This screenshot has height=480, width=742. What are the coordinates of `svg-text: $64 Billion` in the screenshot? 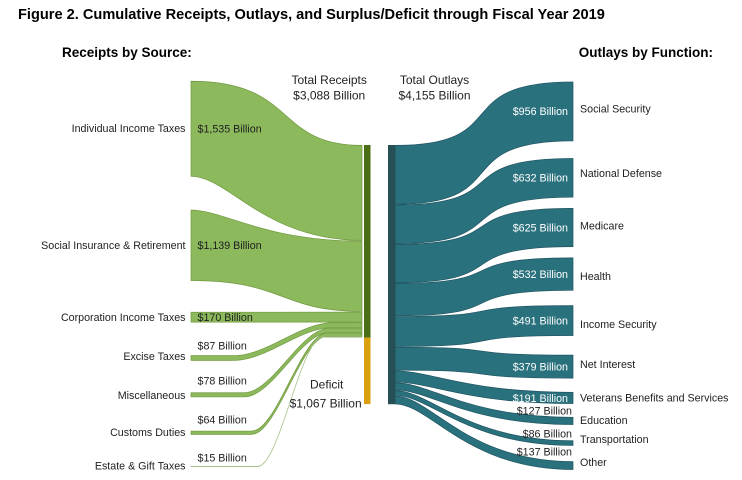 It's located at (222, 420).